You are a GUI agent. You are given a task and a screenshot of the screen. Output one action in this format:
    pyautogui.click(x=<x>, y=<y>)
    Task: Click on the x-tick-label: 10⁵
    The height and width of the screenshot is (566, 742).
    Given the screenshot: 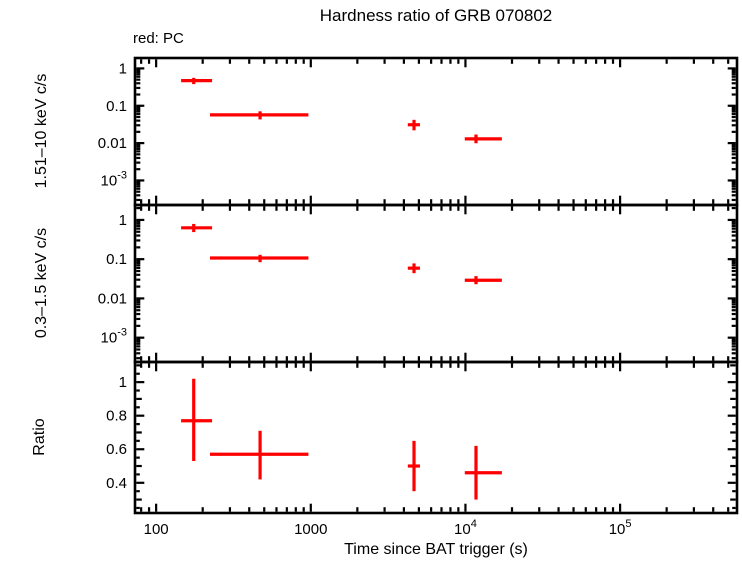 What is the action you would take?
    pyautogui.click(x=620, y=528)
    